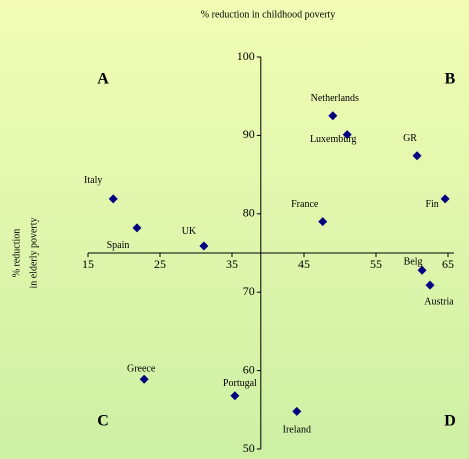 This screenshot has width=469, height=459. Describe the element at coordinates (305, 204) in the screenshot. I see `point-label: France` at that location.